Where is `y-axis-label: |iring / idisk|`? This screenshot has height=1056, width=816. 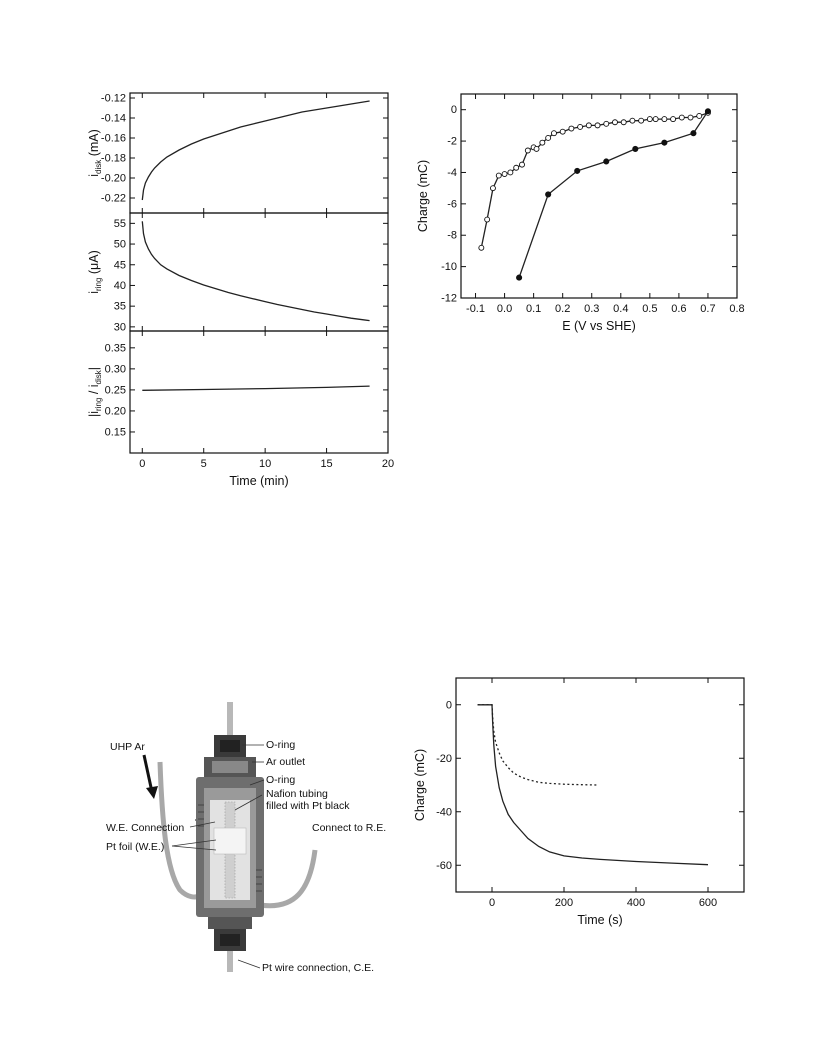 y-axis-label: |iring / idisk| is located at coordinates (95, 392).